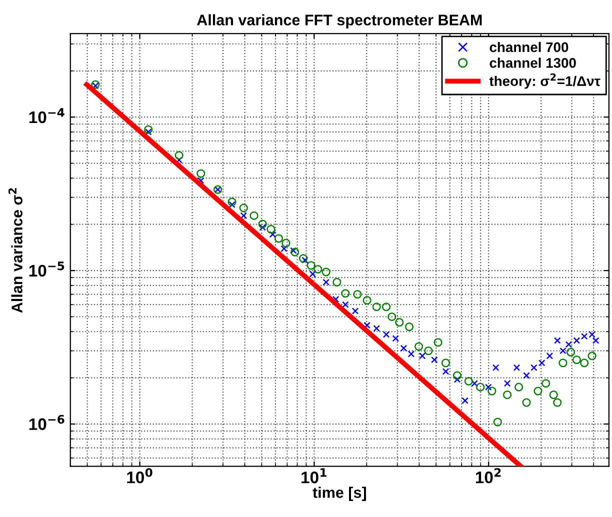  Describe the element at coordinates (15, 250) in the screenshot. I see `y-axis-title: Allan variance σ$^{2}$` at that location.